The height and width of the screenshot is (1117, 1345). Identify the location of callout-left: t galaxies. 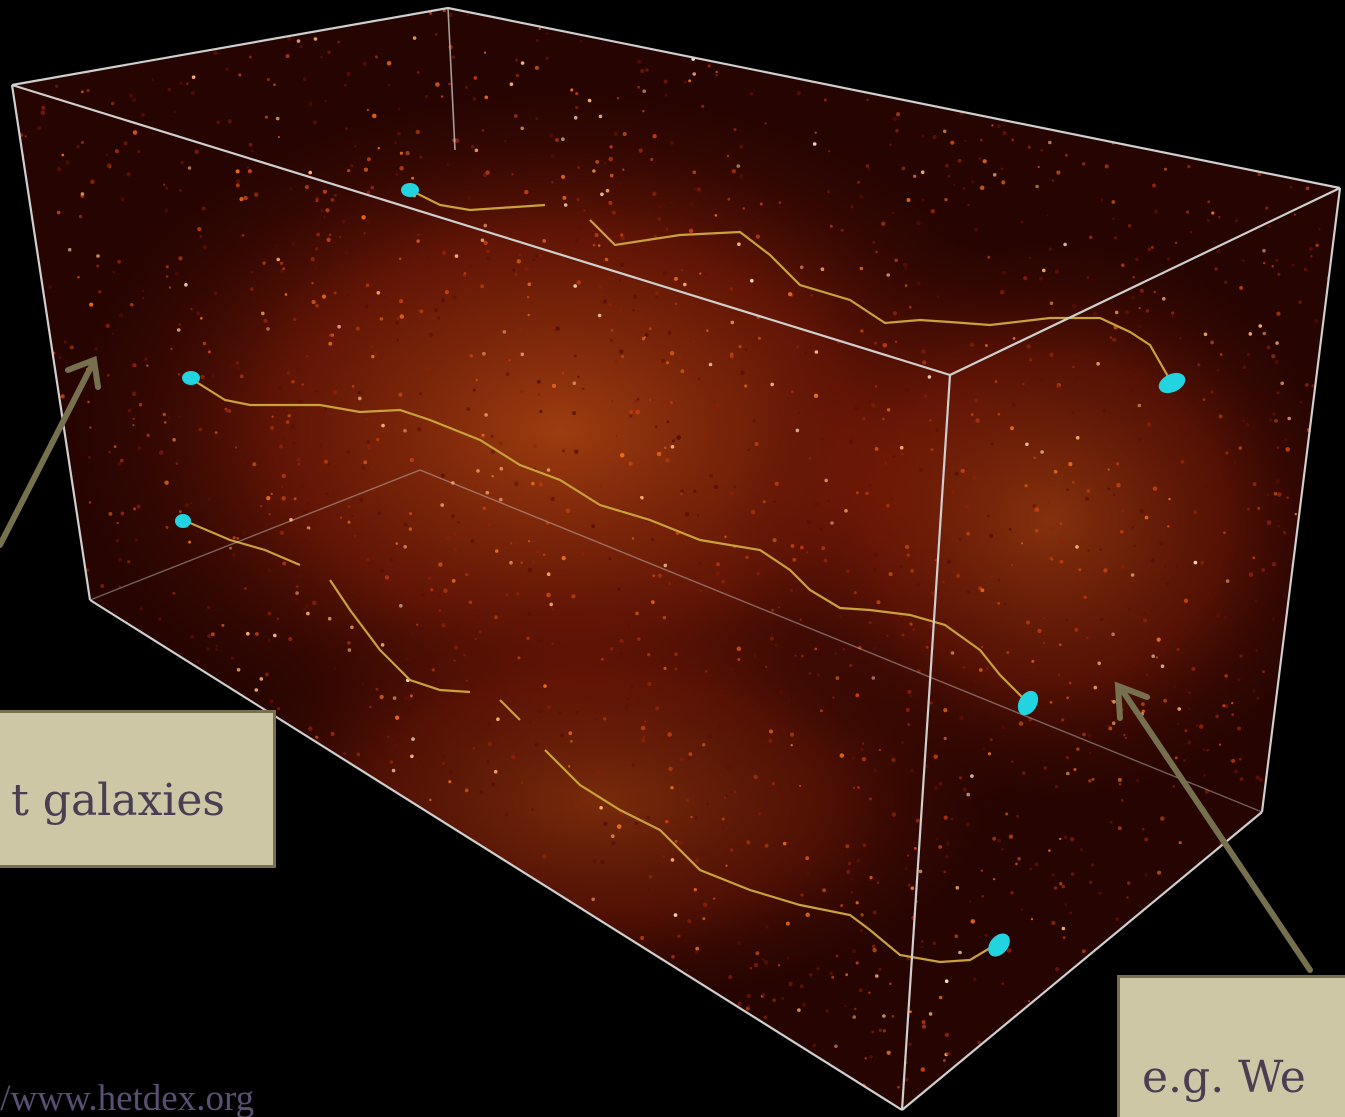
(138, 789).